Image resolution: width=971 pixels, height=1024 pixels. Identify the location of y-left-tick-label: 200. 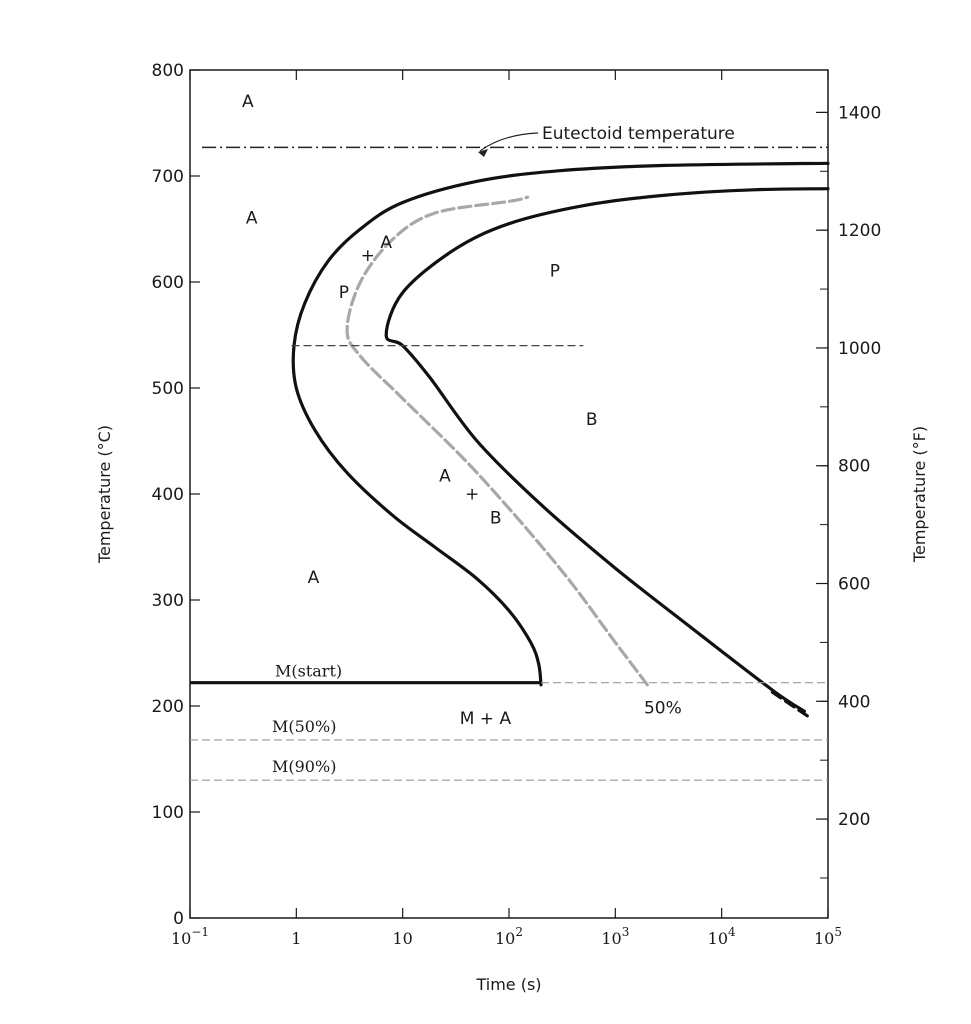
(168, 707).